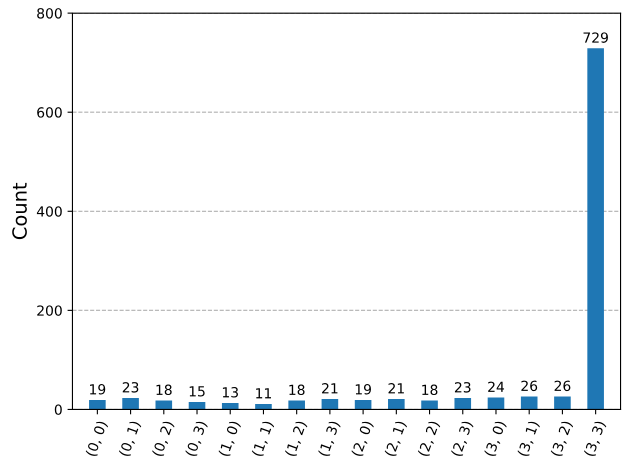  I want to click on y-tick-label: 800, so click(49, 13).